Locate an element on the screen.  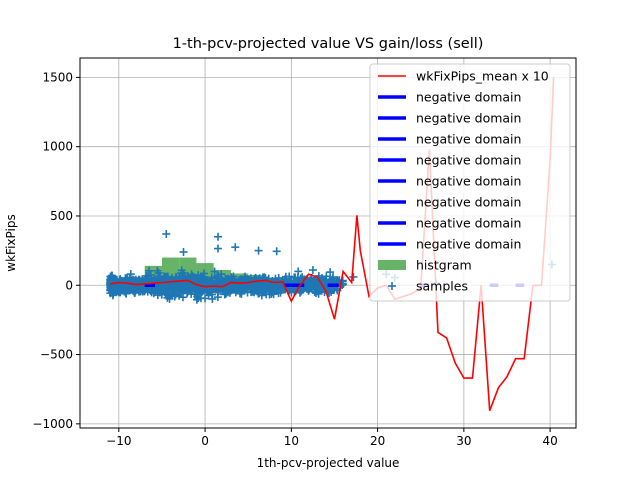
legend-label: histgram is located at coordinates (444, 265).